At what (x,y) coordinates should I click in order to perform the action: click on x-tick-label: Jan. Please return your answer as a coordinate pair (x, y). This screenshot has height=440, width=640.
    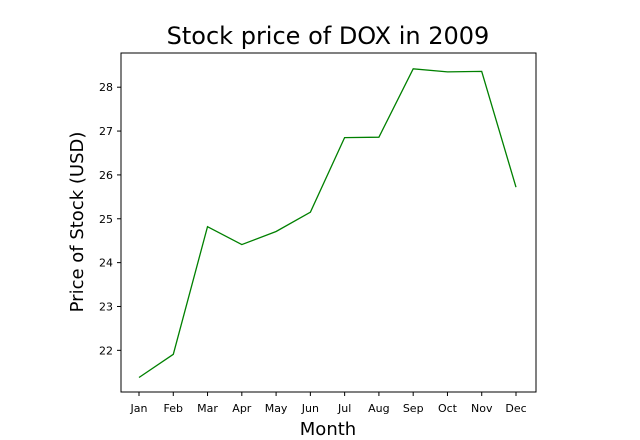
    Looking at the image, I should click on (139, 408).